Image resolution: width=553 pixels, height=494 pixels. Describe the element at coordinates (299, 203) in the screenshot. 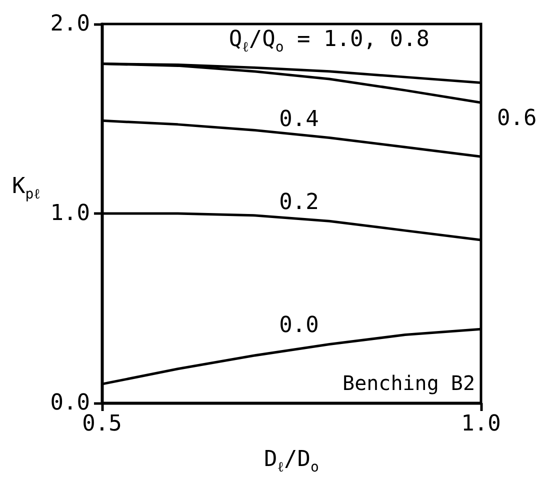

I see `series-label: 0.2` at that location.